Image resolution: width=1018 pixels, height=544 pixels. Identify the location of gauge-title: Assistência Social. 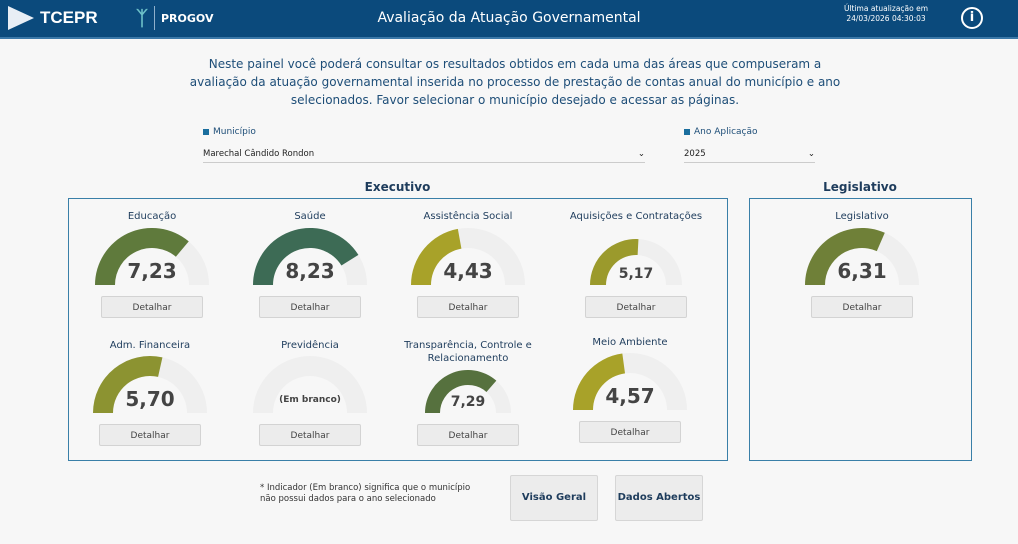
(468, 216).